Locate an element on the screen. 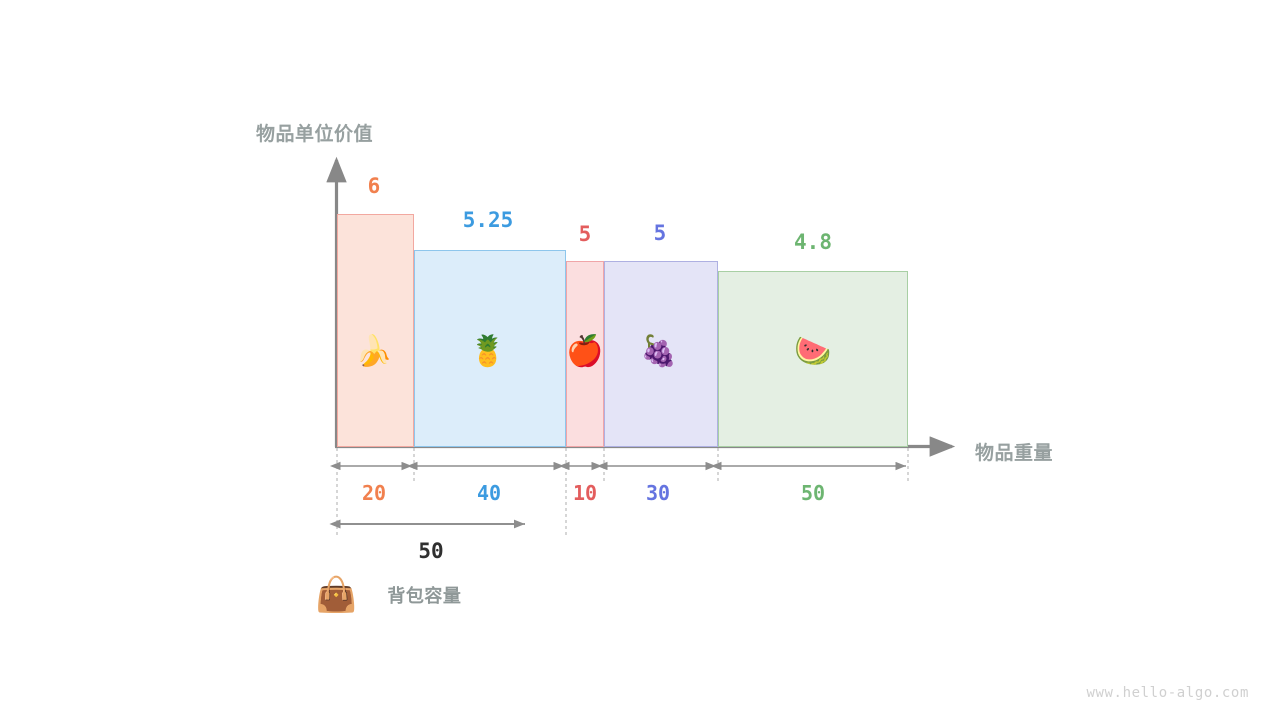  weight-label-item-3: 30 is located at coordinates (658, 493).